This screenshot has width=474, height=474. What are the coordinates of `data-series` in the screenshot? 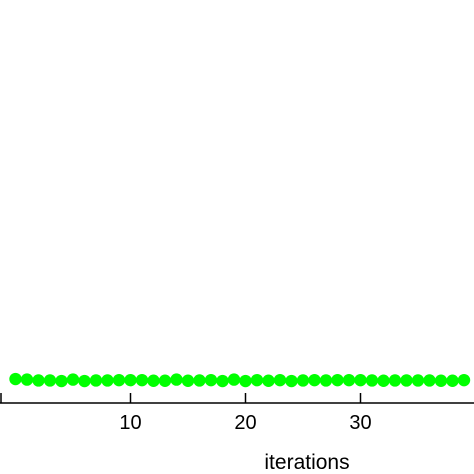 It's located at (240, 380).